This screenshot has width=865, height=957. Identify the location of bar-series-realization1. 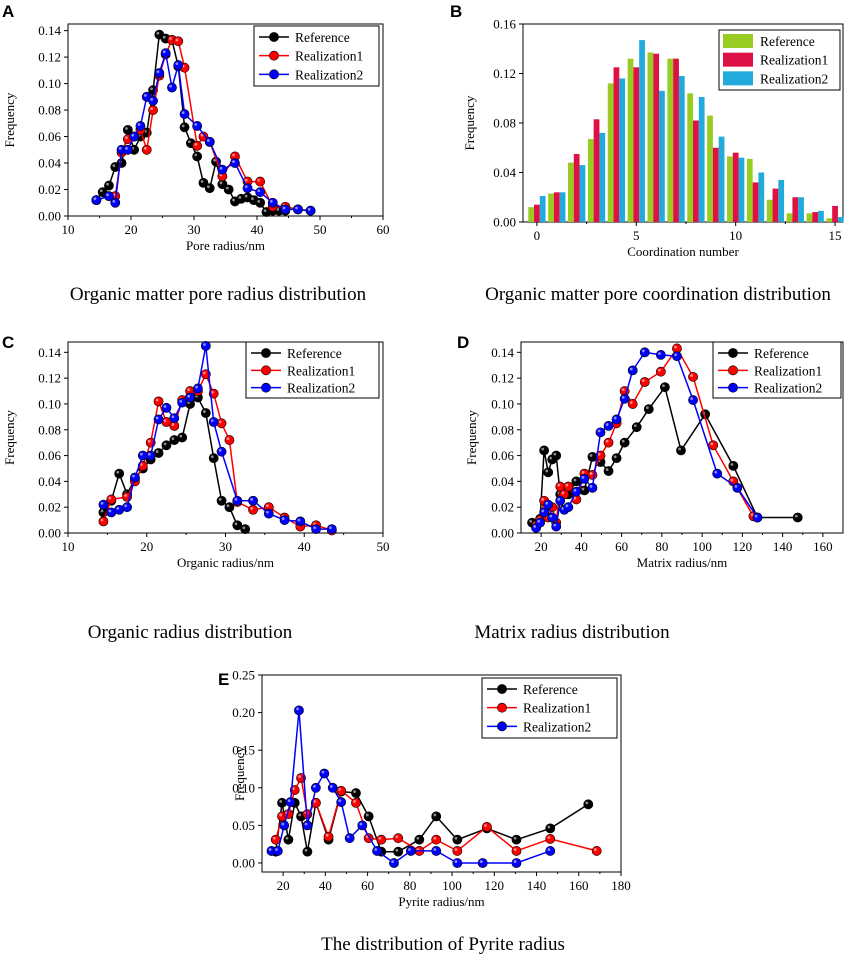
(686, 138).